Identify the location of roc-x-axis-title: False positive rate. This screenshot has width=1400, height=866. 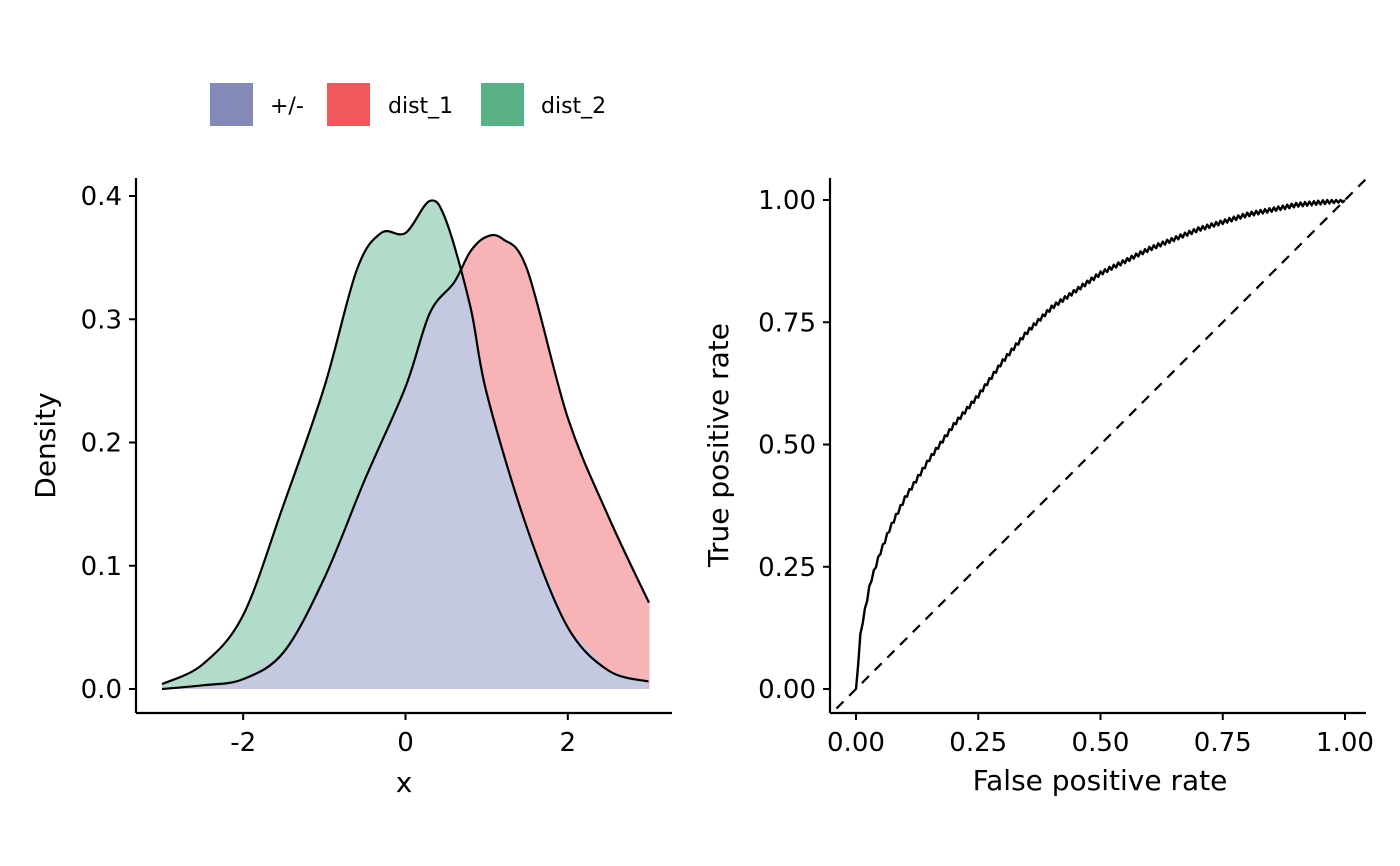
(1100, 780).